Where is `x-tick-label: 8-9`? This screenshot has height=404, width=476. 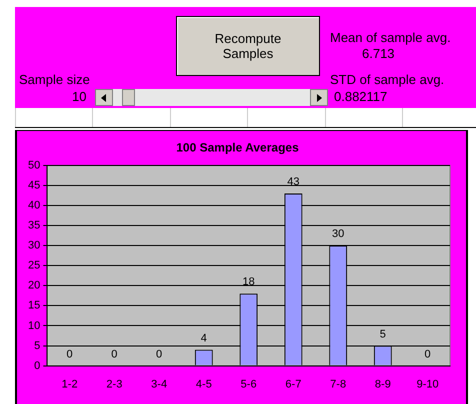 x-tick-label: 8-9 is located at coordinates (382, 384).